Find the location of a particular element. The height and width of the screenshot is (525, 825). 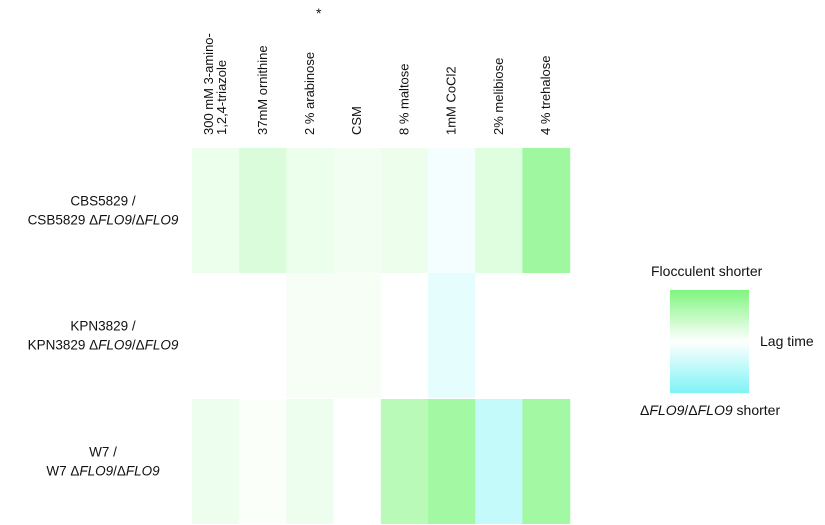

column-label: 1,2,4-triazole is located at coordinates (221, 97).